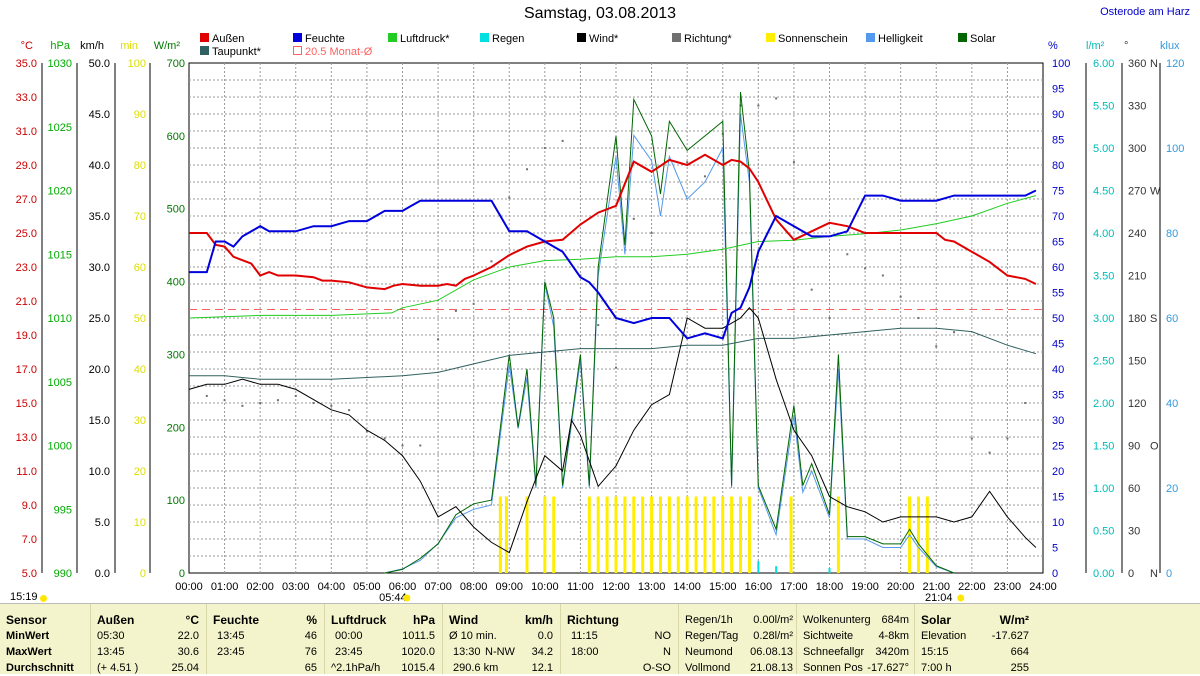 The width and height of the screenshot is (1200, 676). Describe the element at coordinates (1103, 149) in the screenshot. I see `y-tick-label: 5.00` at that location.